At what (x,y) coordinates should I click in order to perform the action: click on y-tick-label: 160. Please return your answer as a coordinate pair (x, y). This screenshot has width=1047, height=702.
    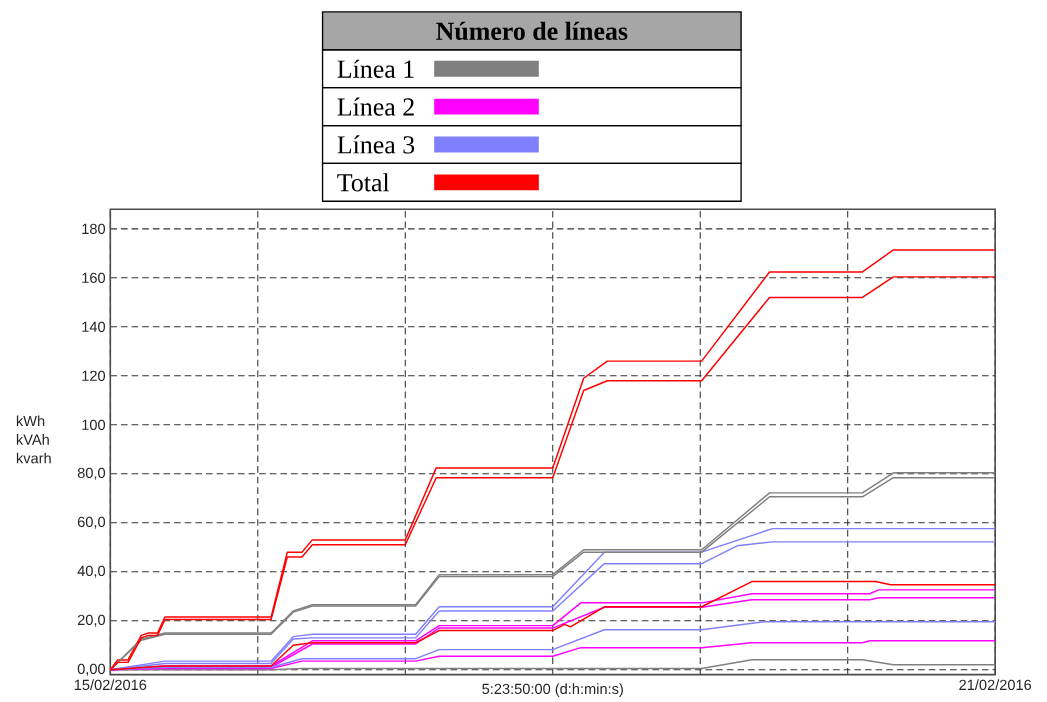
    Looking at the image, I should click on (94, 278).